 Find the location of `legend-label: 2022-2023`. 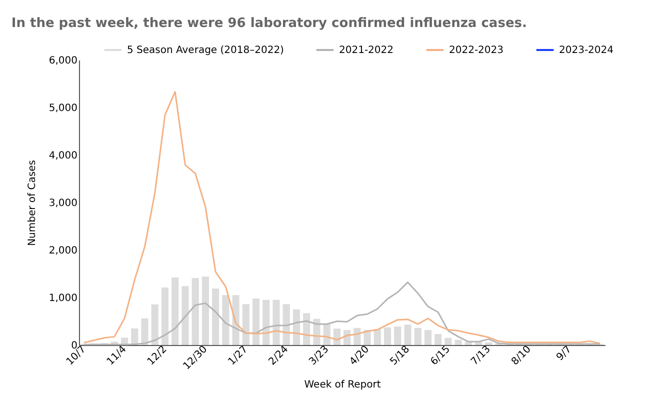

legend-label: 2022-2023 is located at coordinates (476, 50).